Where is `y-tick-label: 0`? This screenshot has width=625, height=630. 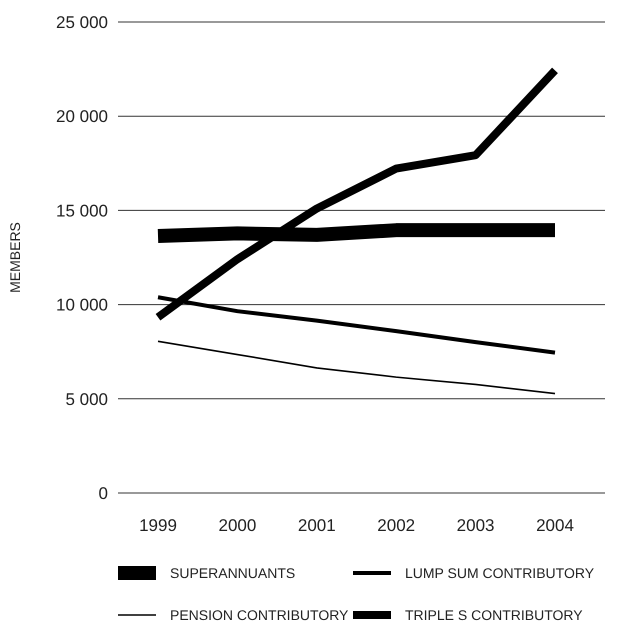 y-tick-label: 0 is located at coordinates (103, 493).